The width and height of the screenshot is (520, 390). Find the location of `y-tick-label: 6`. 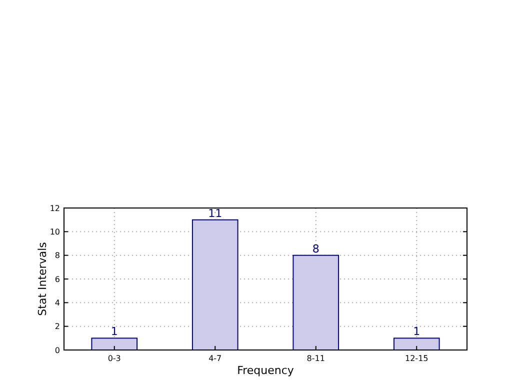

y-tick-label: 6 is located at coordinates (57, 279).